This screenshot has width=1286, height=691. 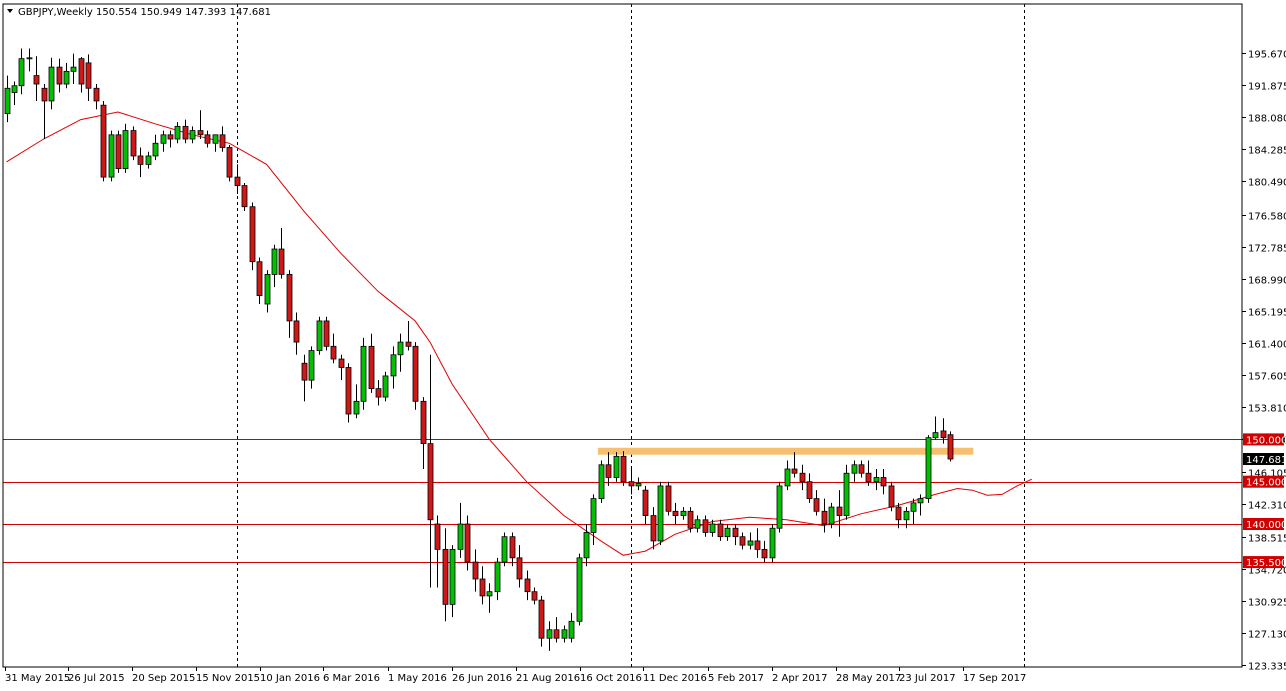 What do you see at coordinates (994, 678) in the screenshot?
I see `x-tick-label: 17 Sep 2017` at bounding box center [994, 678].